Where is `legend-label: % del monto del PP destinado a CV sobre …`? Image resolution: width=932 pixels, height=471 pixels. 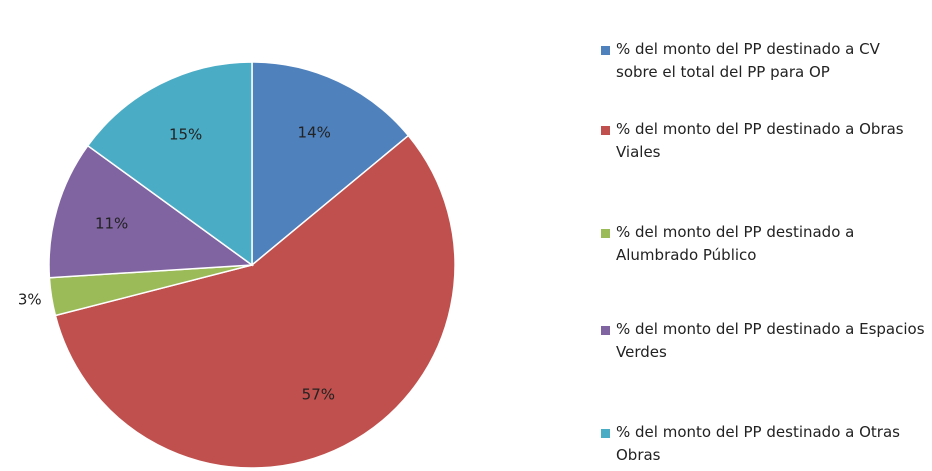 legend-label: % del monto del PP destinado a CV sobre … is located at coordinates (748, 60).